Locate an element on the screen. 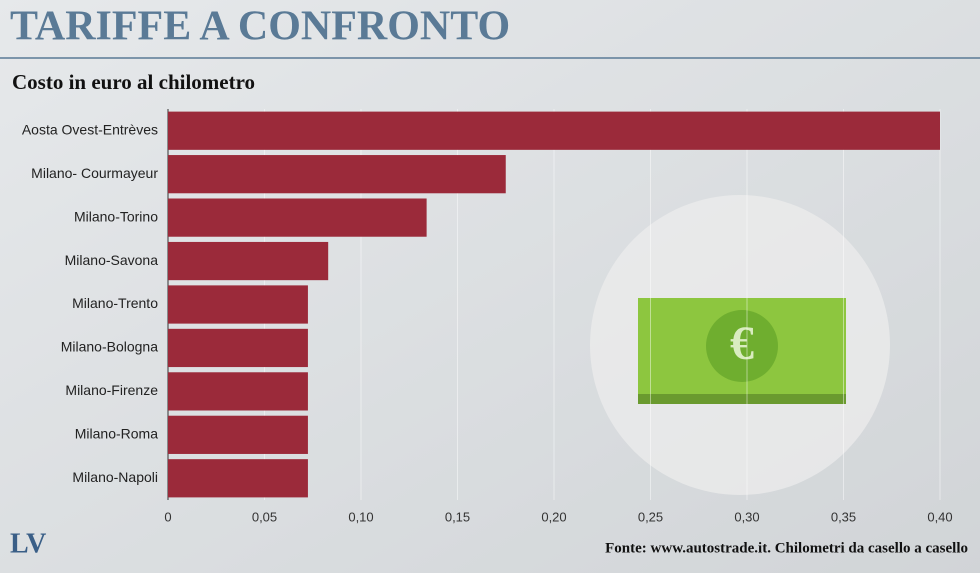  subtitle: Costo in euro al chilometro is located at coordinates (133, 82).